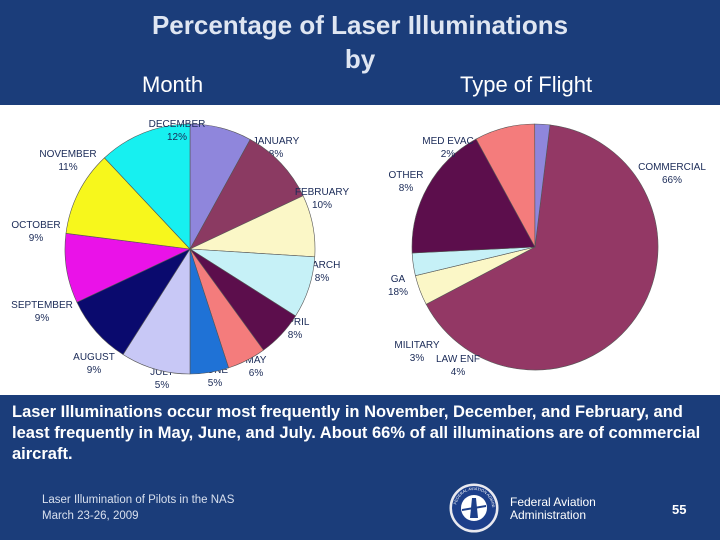  What do you see at coordinates (322, 278) in the screenshot?
I see `slice-percent-march: 8%` at bounding box center [322, 278].